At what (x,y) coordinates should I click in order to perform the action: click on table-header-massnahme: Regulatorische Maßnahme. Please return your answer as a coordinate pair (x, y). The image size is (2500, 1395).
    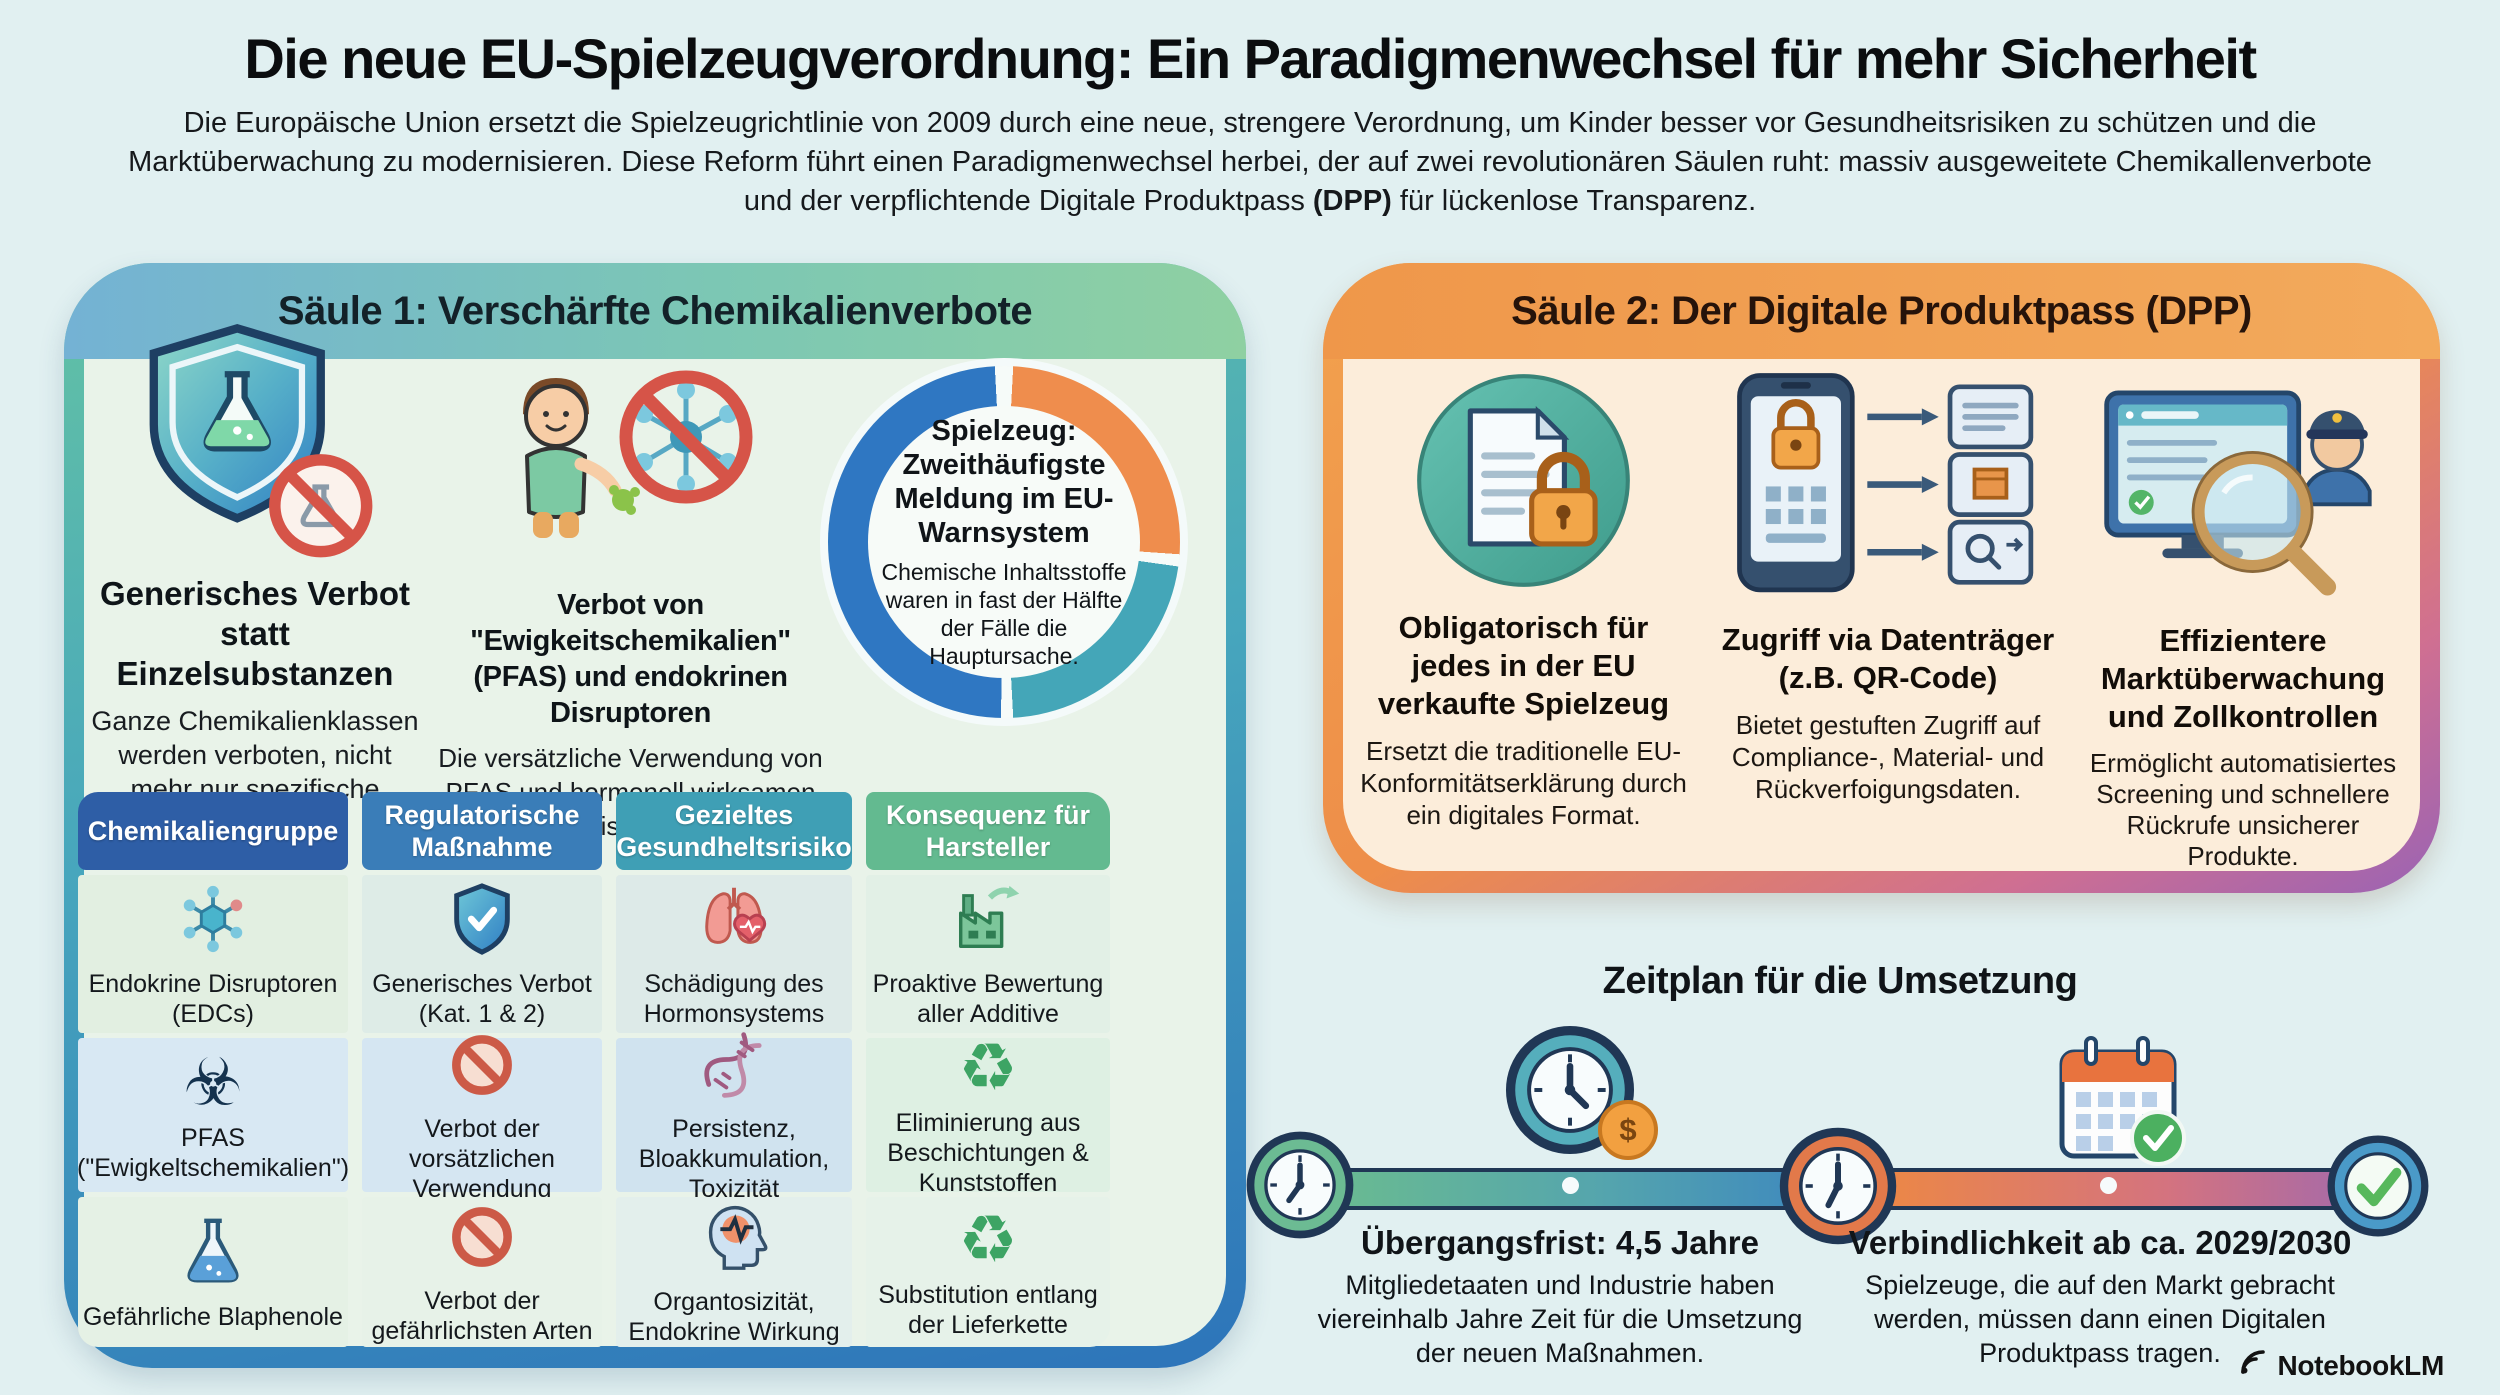
    Looking at the image, I should click on (482, 831).